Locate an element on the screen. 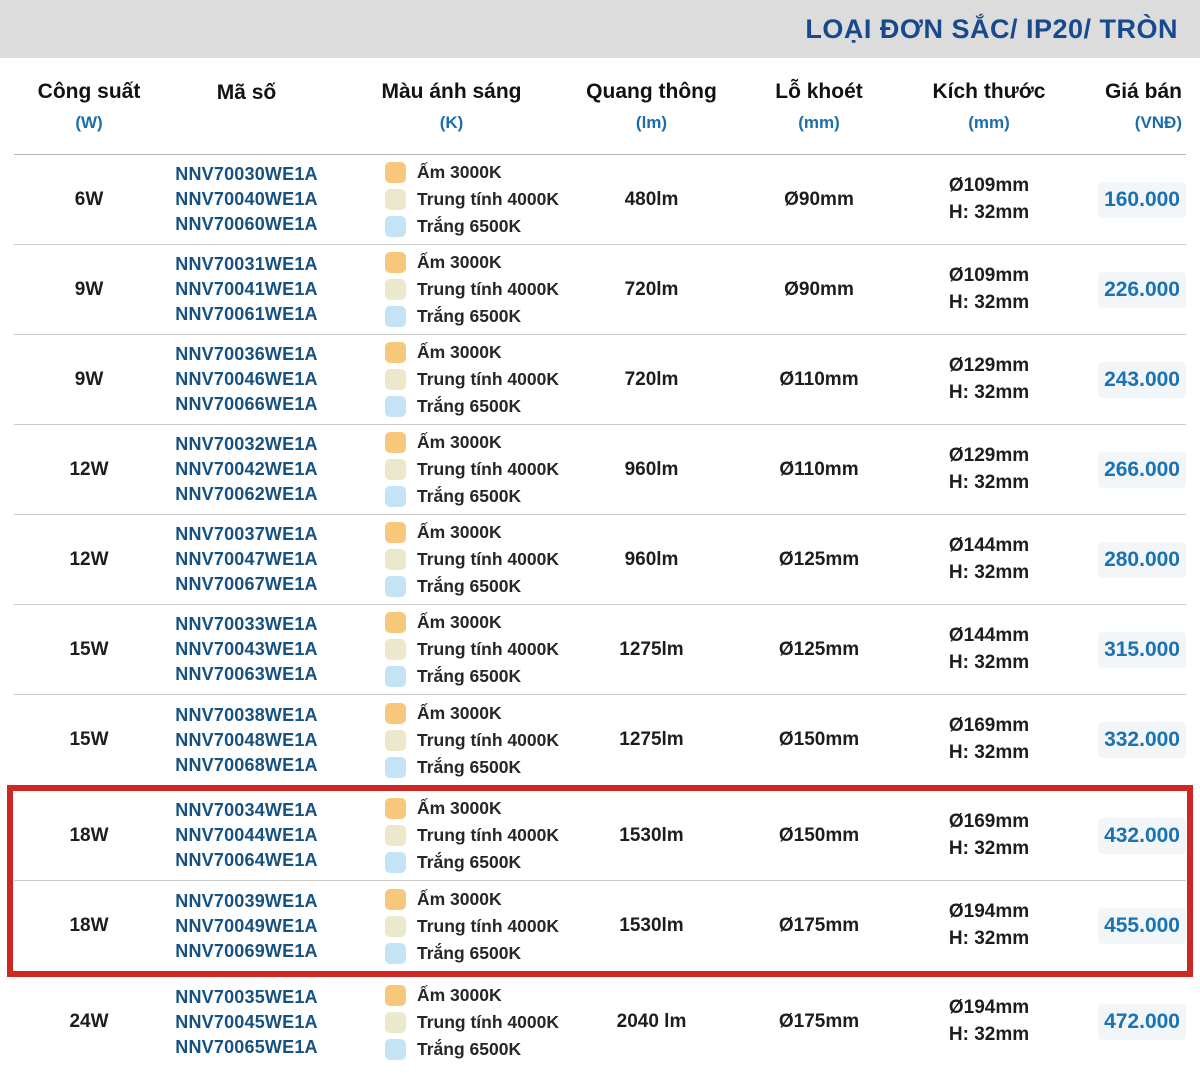 This screenshot has width=1200, height=1081. model-number: NNV70040WE1A is located at coordinates (246, 199).